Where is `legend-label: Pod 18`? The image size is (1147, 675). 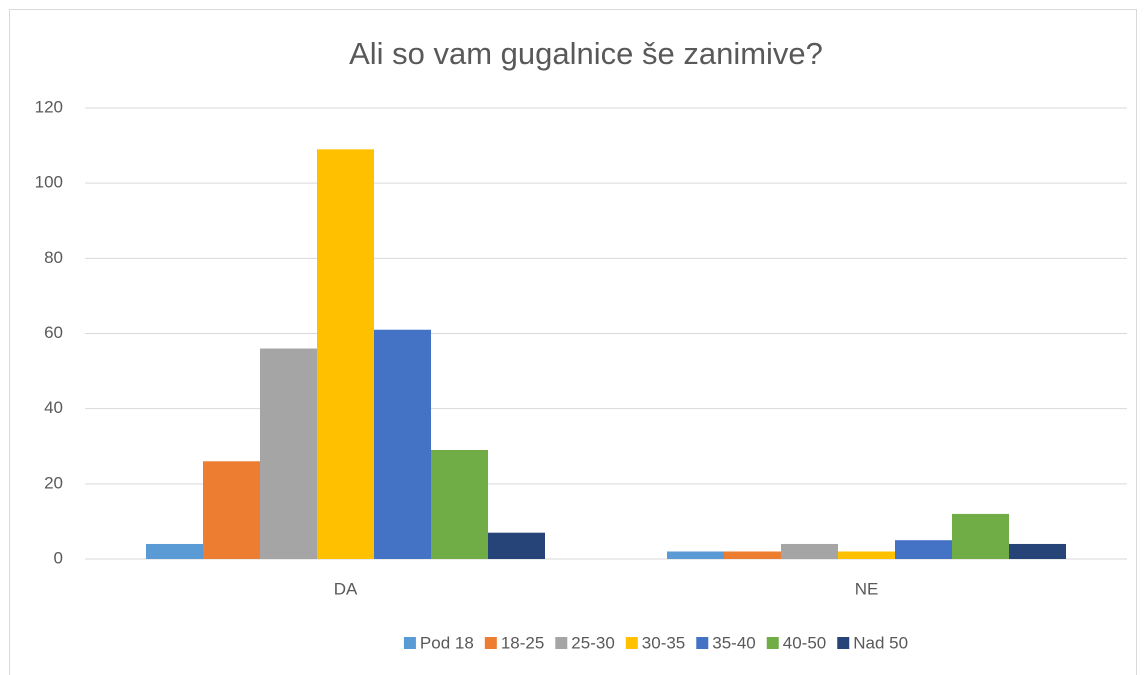
legend-label: Pod 18 is located at coordinates (447, 642).